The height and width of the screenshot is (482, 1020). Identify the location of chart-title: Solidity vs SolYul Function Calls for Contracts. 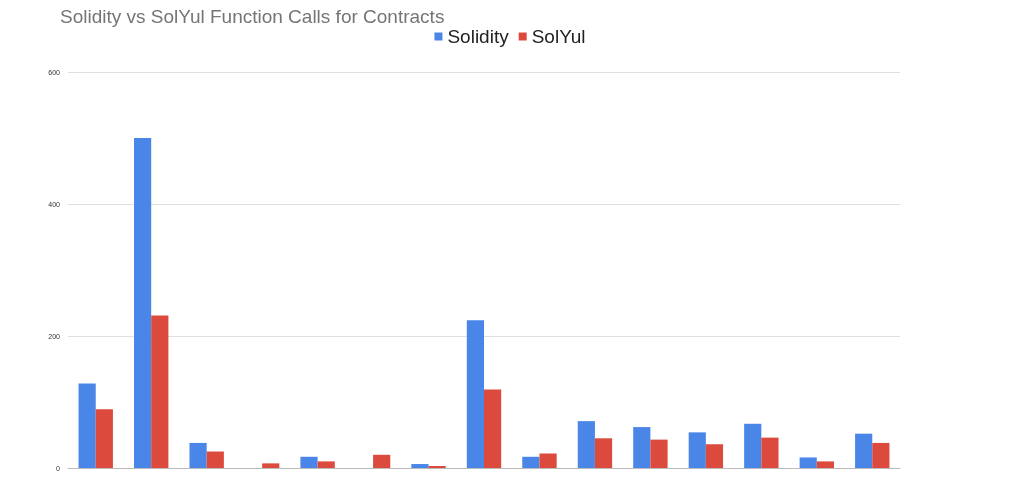
(252, 16).